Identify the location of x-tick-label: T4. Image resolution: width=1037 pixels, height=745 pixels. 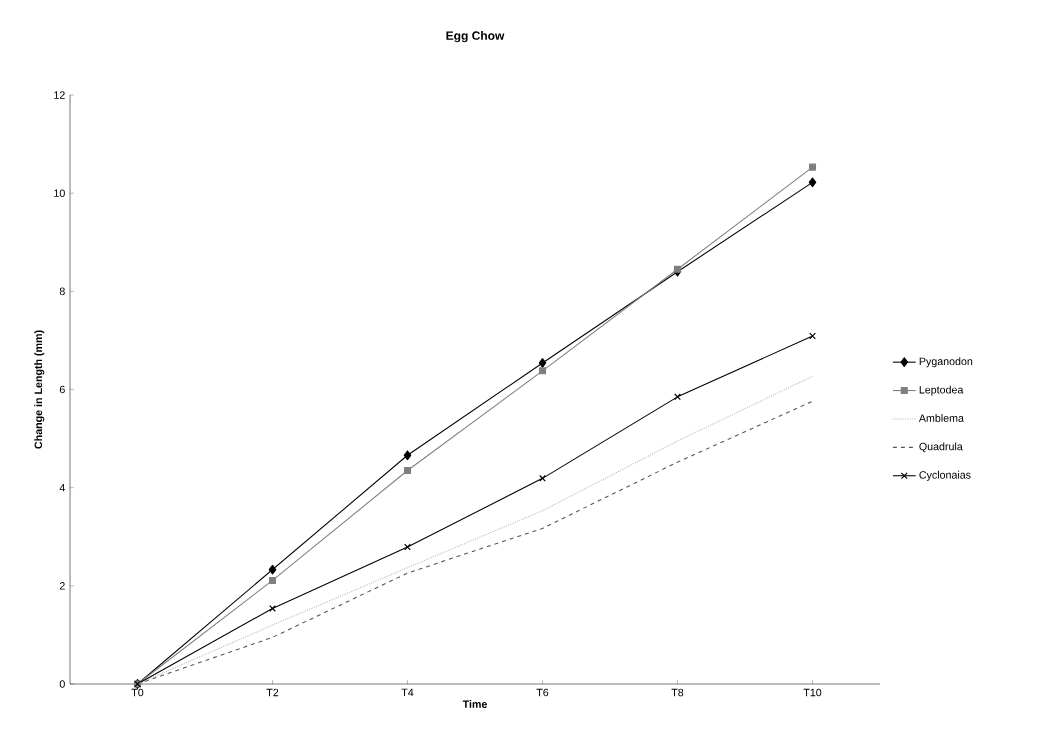
(407, 692).